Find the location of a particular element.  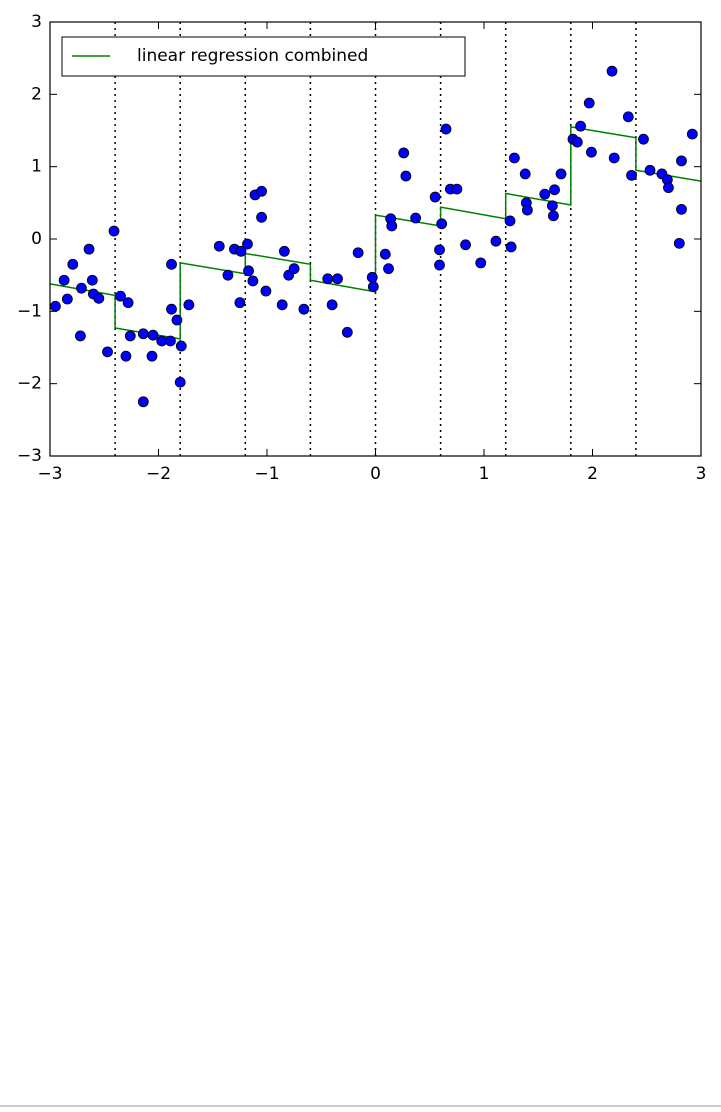

y-tick-label: −1 is located at coordinates (29, 311).